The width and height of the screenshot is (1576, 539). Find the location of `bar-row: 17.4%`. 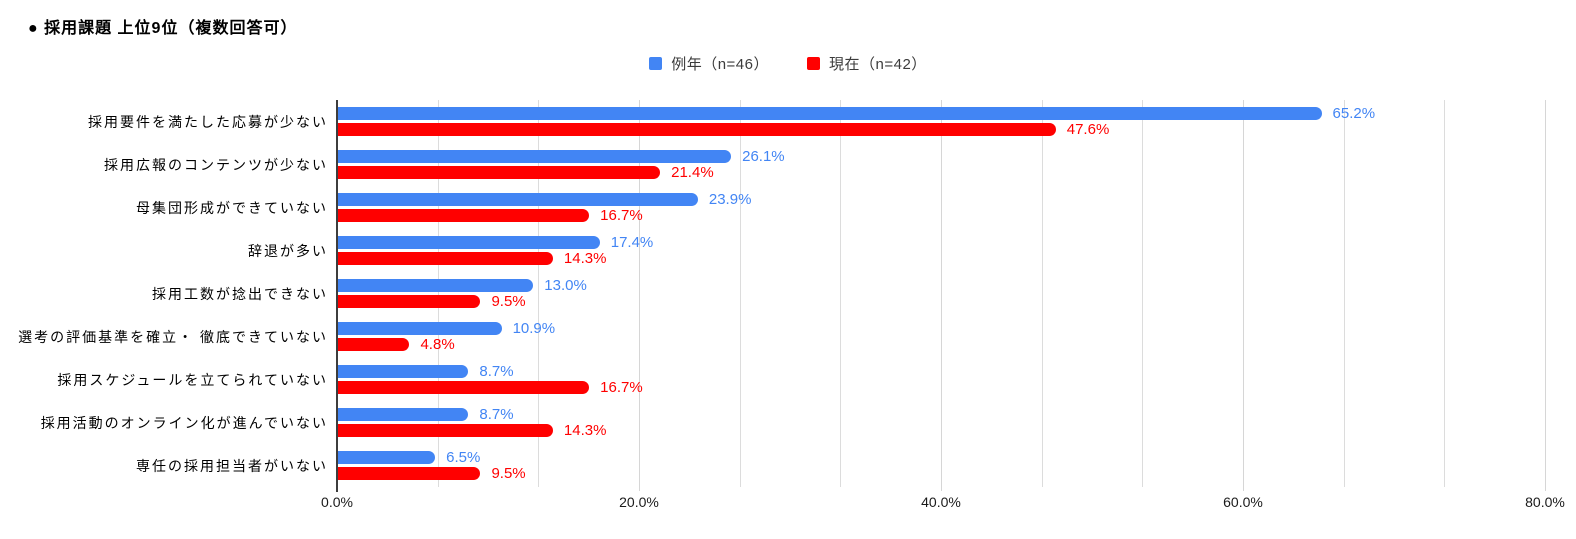

bar-row: 17.4% is located at coordinates (941, 242).